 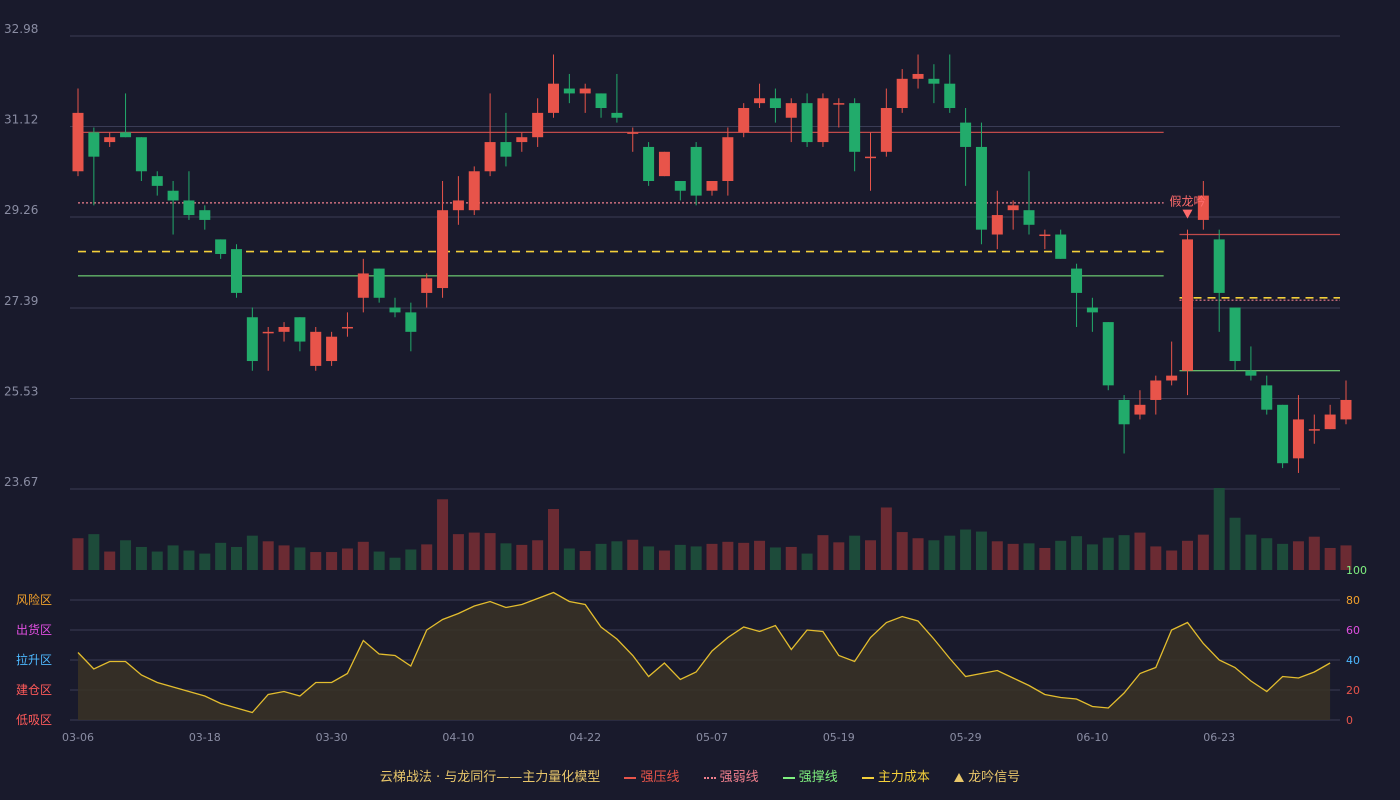 I want to click on x-tick-label: 03-06, so click(x=78, y=737).